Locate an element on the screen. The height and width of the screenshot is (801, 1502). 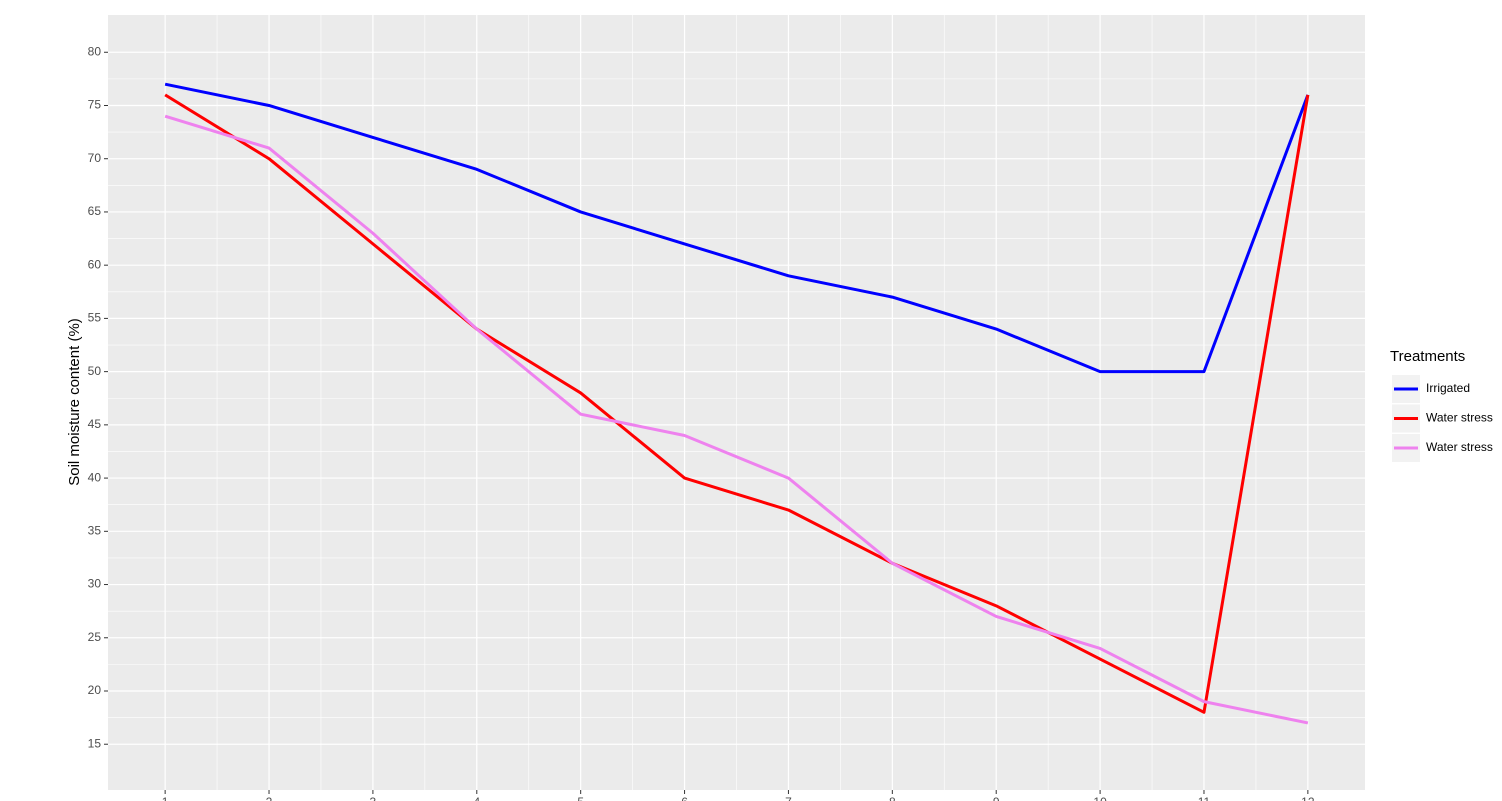
y-tick-label: 75 is located at coordinates (95, 105).